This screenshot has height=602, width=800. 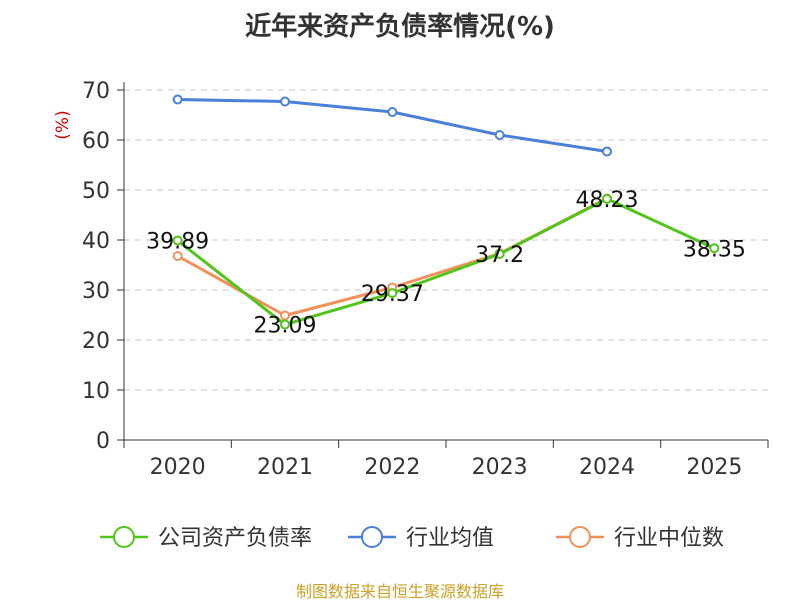 I want to click on data-label: 37.2, so click(x=499, y=255).